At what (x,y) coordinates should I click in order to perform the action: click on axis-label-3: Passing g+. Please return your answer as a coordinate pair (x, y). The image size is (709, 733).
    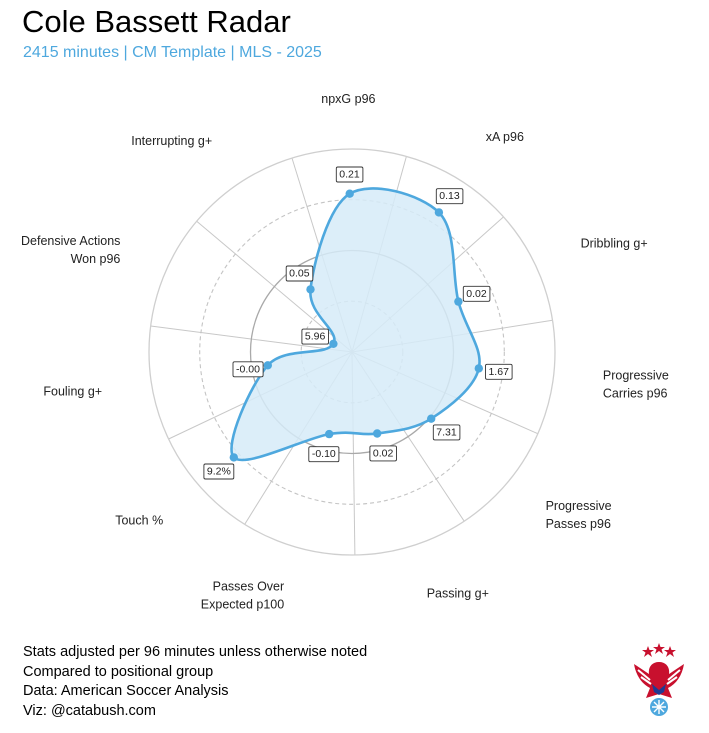
    Looking at the image, I should click on (458, 594).